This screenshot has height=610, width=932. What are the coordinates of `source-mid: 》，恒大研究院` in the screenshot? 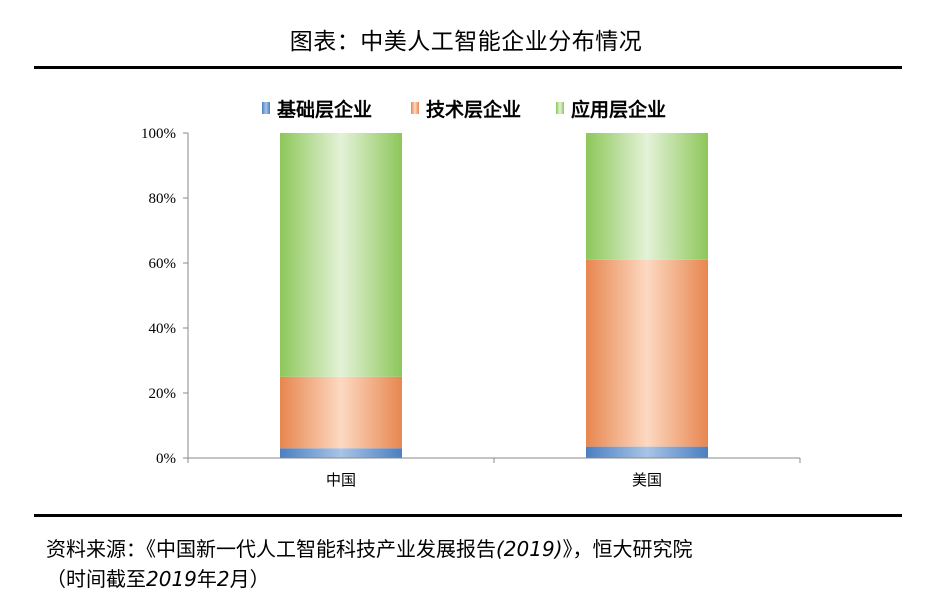 It's located at (627, 549).